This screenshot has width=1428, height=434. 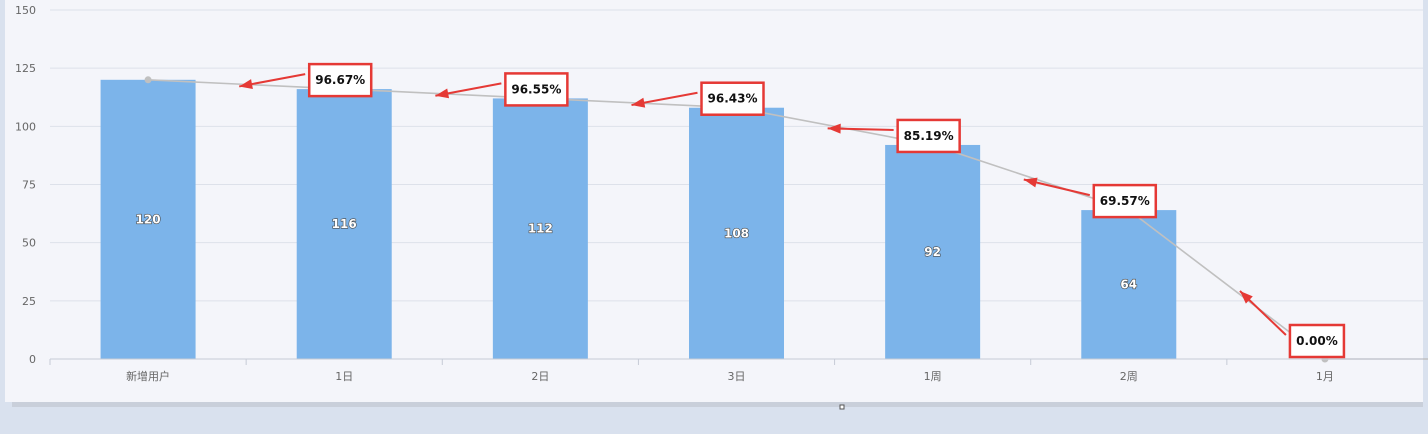 I want to click on x-tick-label: 1周, so click(x=933, y=376).